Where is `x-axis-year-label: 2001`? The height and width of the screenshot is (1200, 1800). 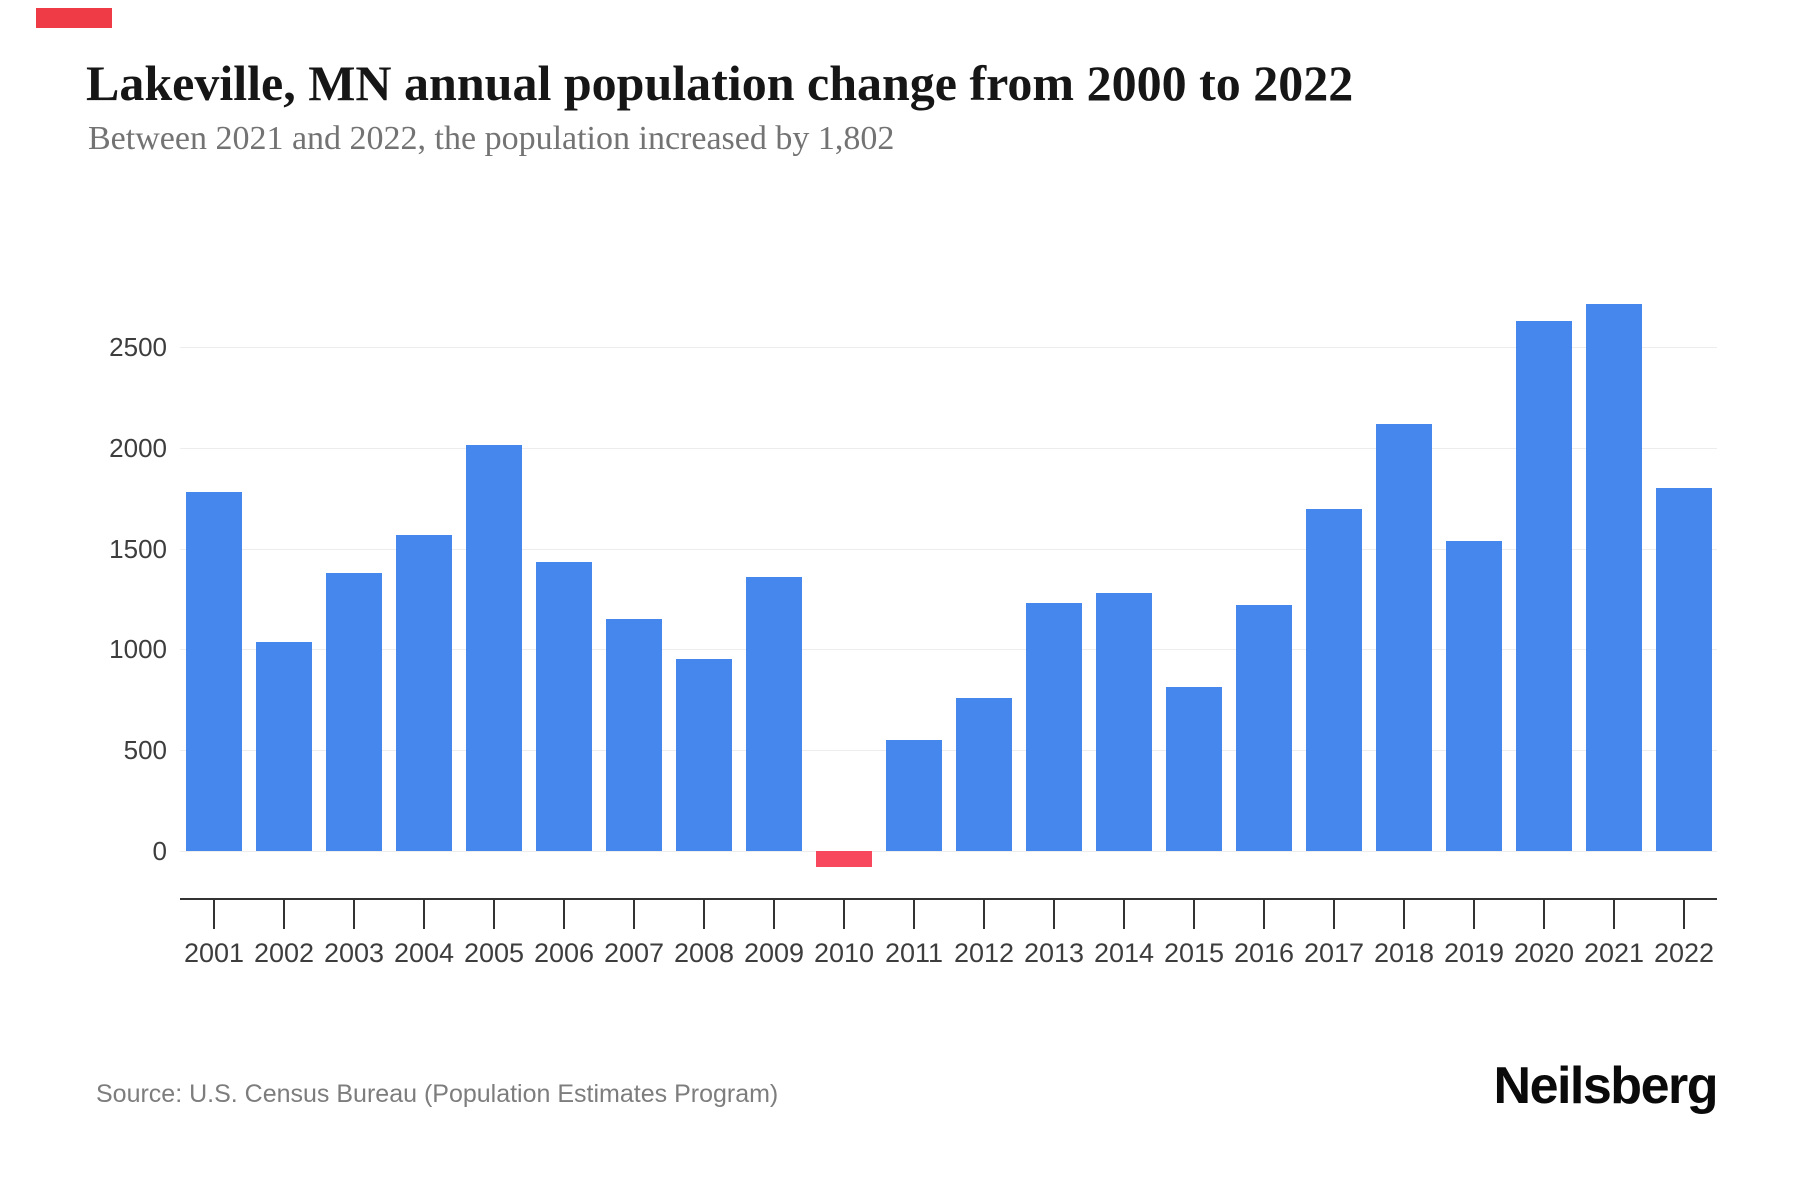 x-axis-year-label: 2001 is located at coordinates (214, 953).